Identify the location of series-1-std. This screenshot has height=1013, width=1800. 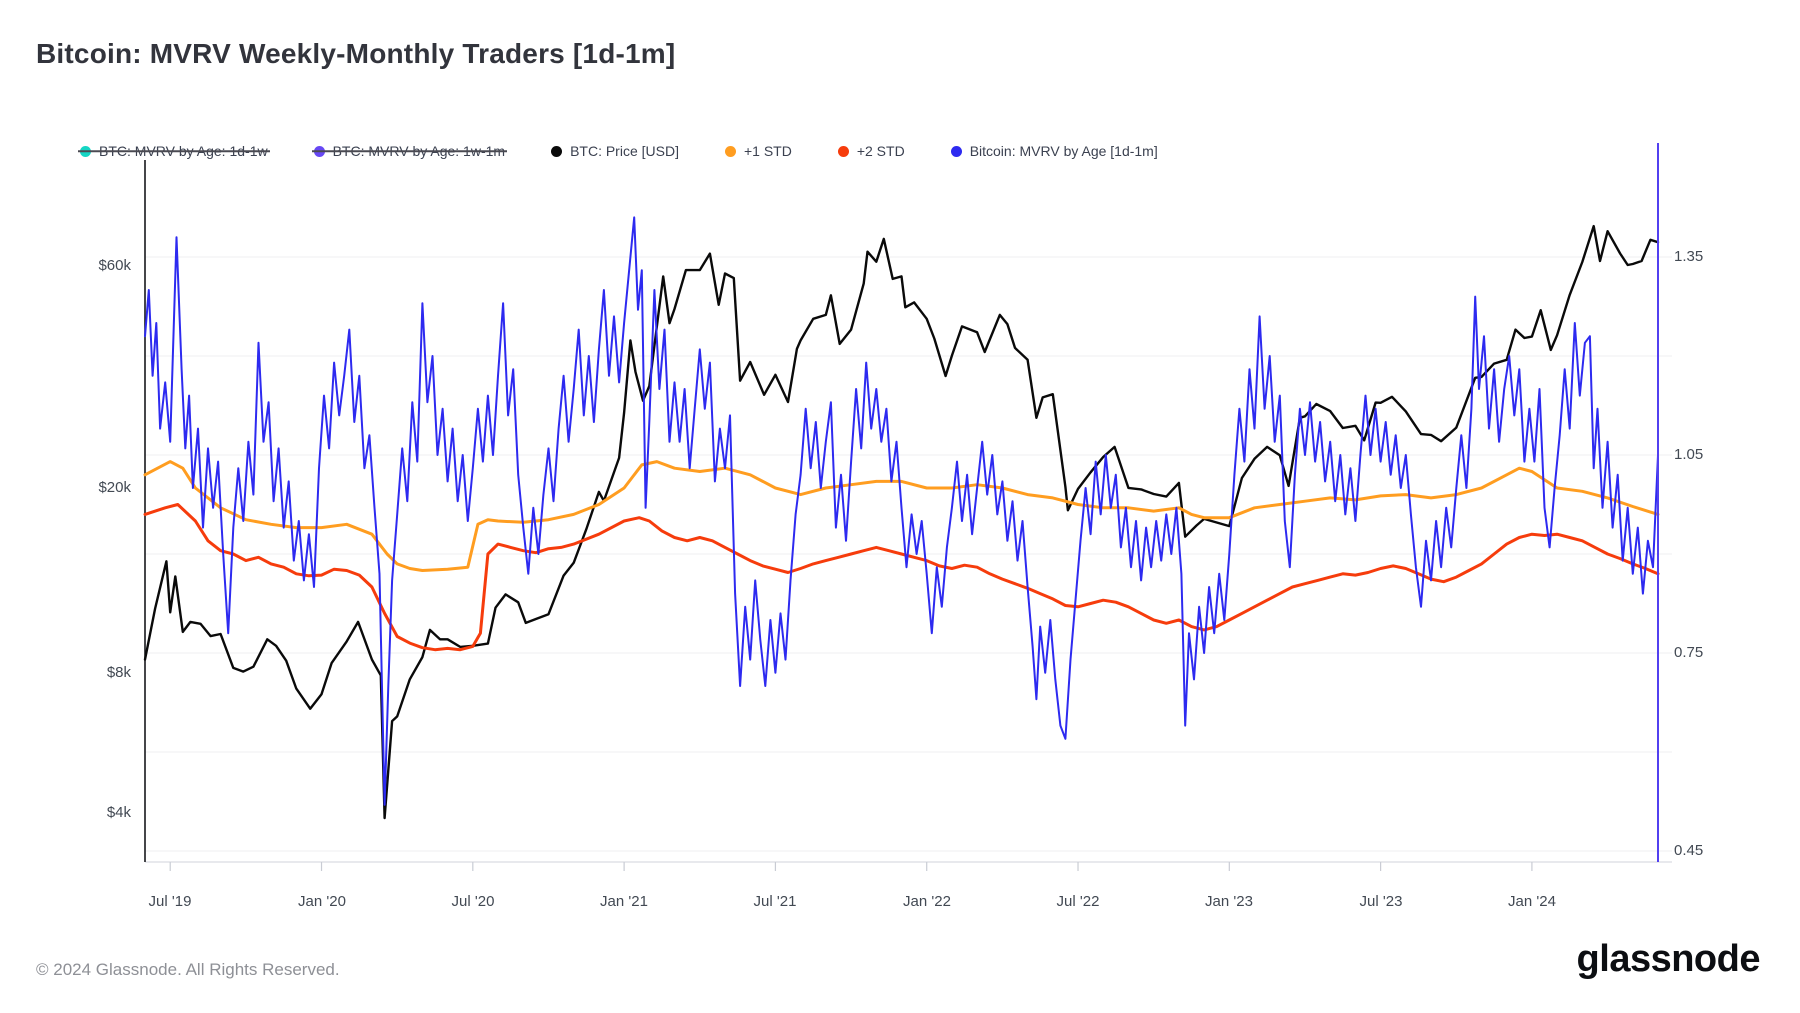
(901, 516).